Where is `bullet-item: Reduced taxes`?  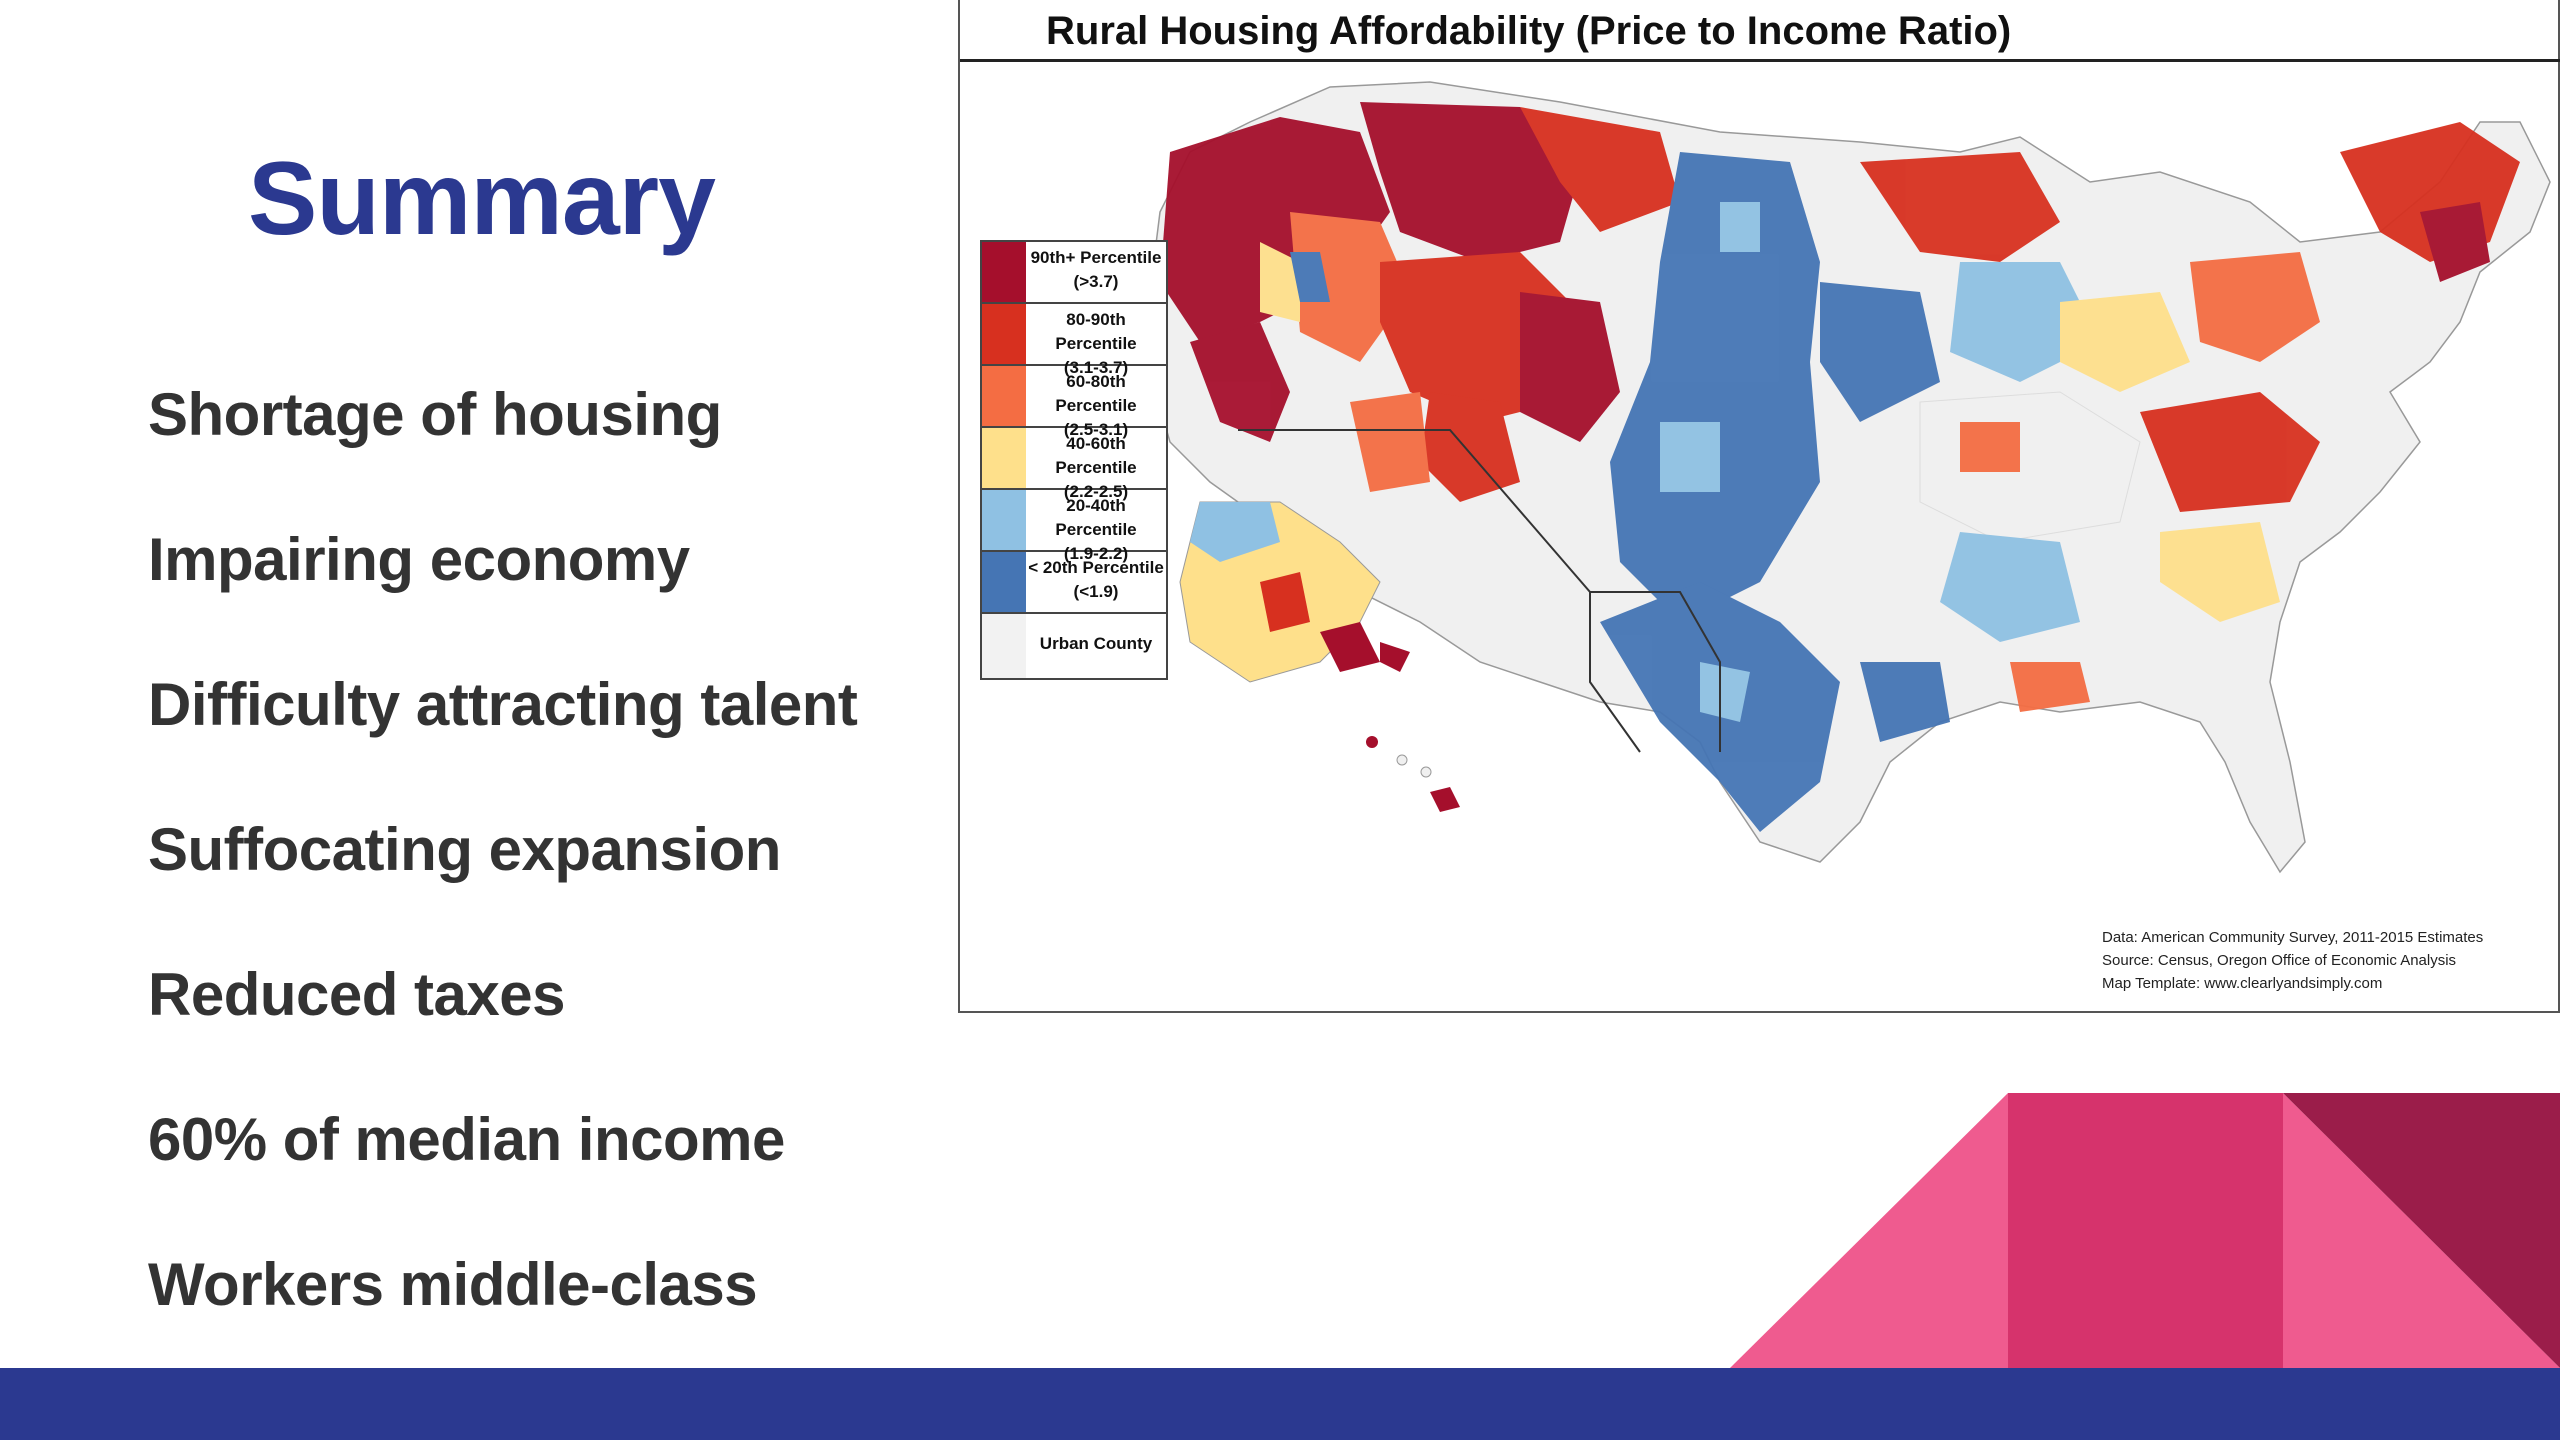 bullet-item: Reduced taxes is located at coordinates (357, 994).